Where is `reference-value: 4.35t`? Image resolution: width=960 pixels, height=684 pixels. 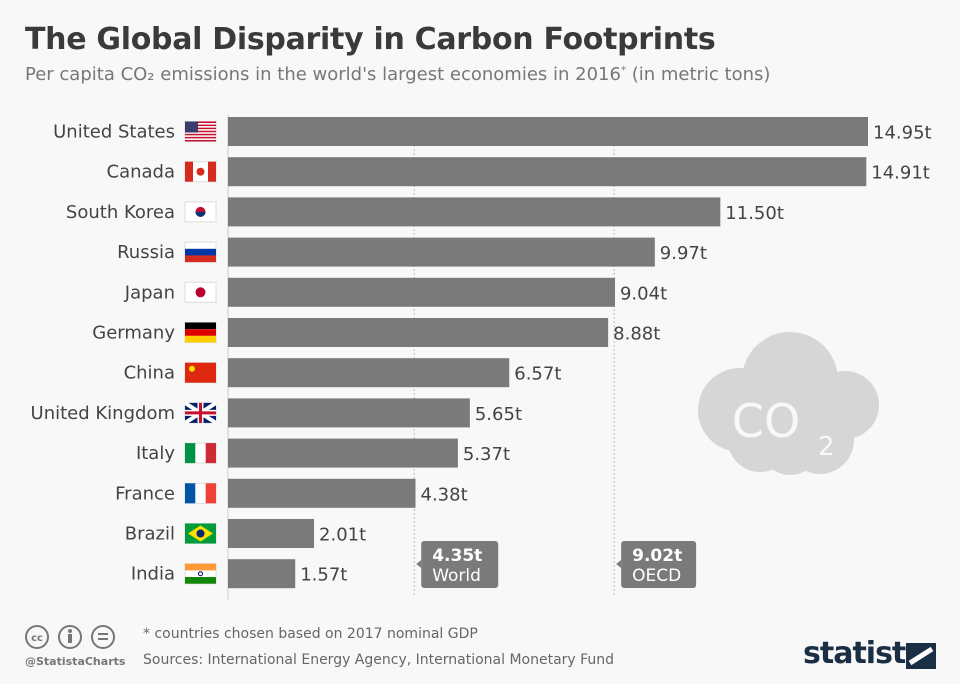
reference-value: 4.35t is located at coordinates (457, 556).